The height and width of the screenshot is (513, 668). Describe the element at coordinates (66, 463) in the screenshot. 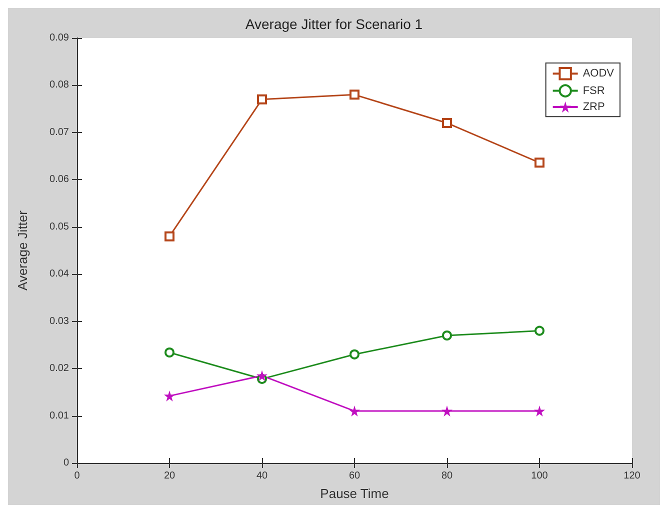

I see `y-tick-label: 0` at that location.